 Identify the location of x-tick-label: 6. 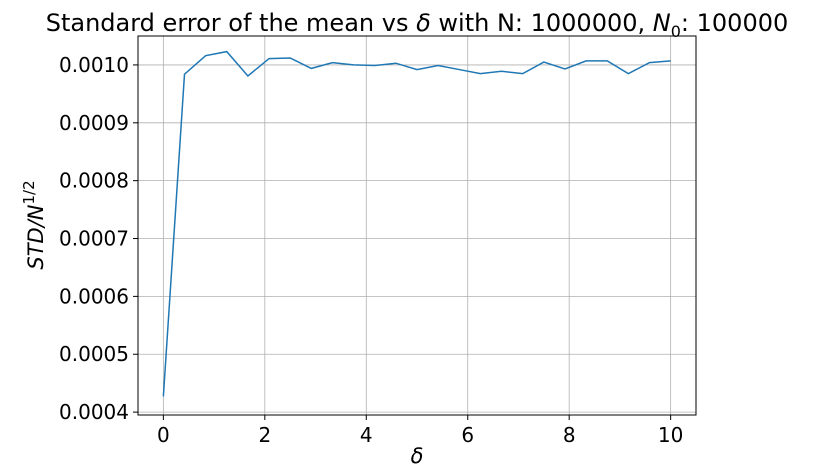
(467, 435).